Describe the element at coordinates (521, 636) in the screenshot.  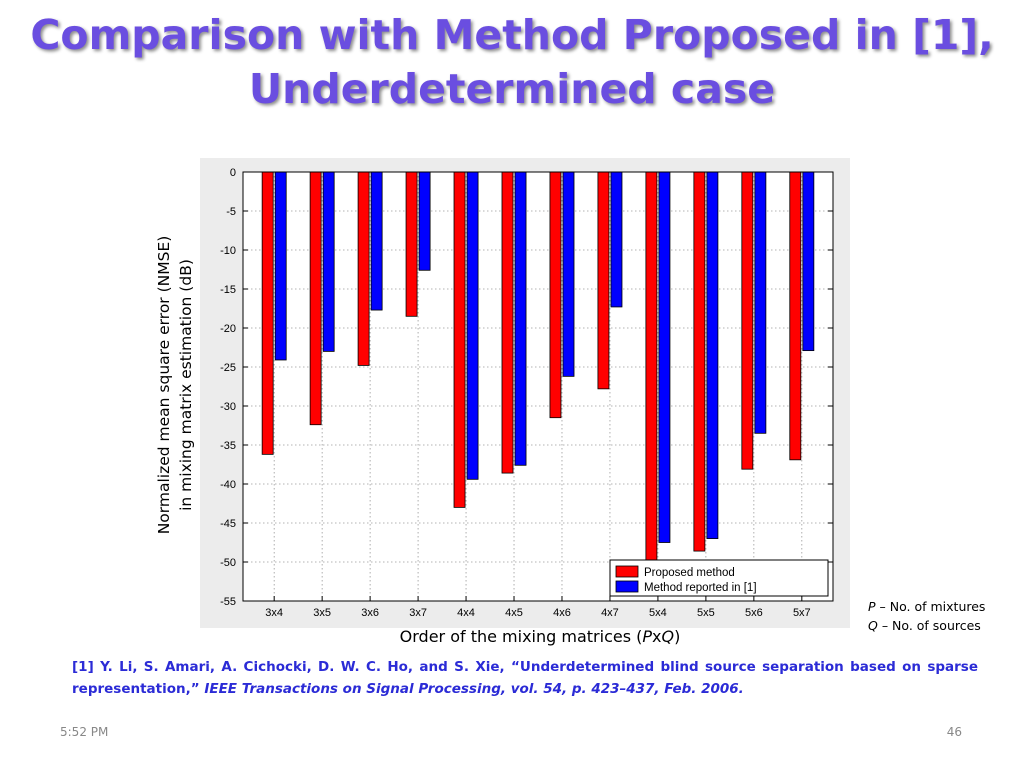
I see `x-axis-label-prefix: Order of the mixing matrices (` at that location.